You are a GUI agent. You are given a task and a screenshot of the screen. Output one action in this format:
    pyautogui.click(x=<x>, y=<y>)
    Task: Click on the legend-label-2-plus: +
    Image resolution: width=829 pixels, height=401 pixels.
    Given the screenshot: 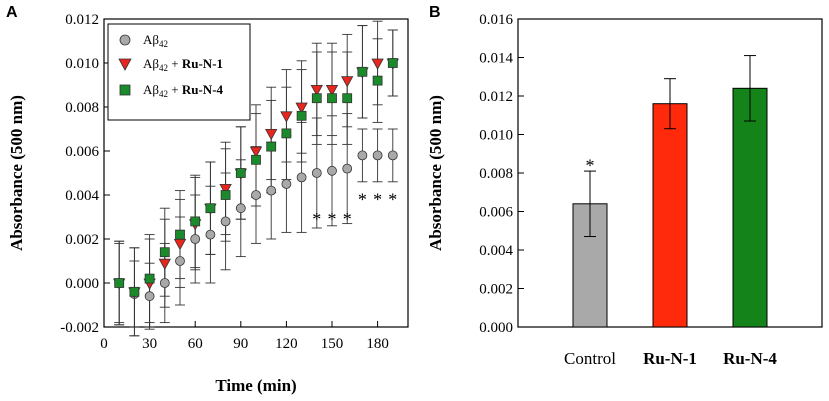 What is the action you would take?
    pyautogui.click(x=175, y=63)
    